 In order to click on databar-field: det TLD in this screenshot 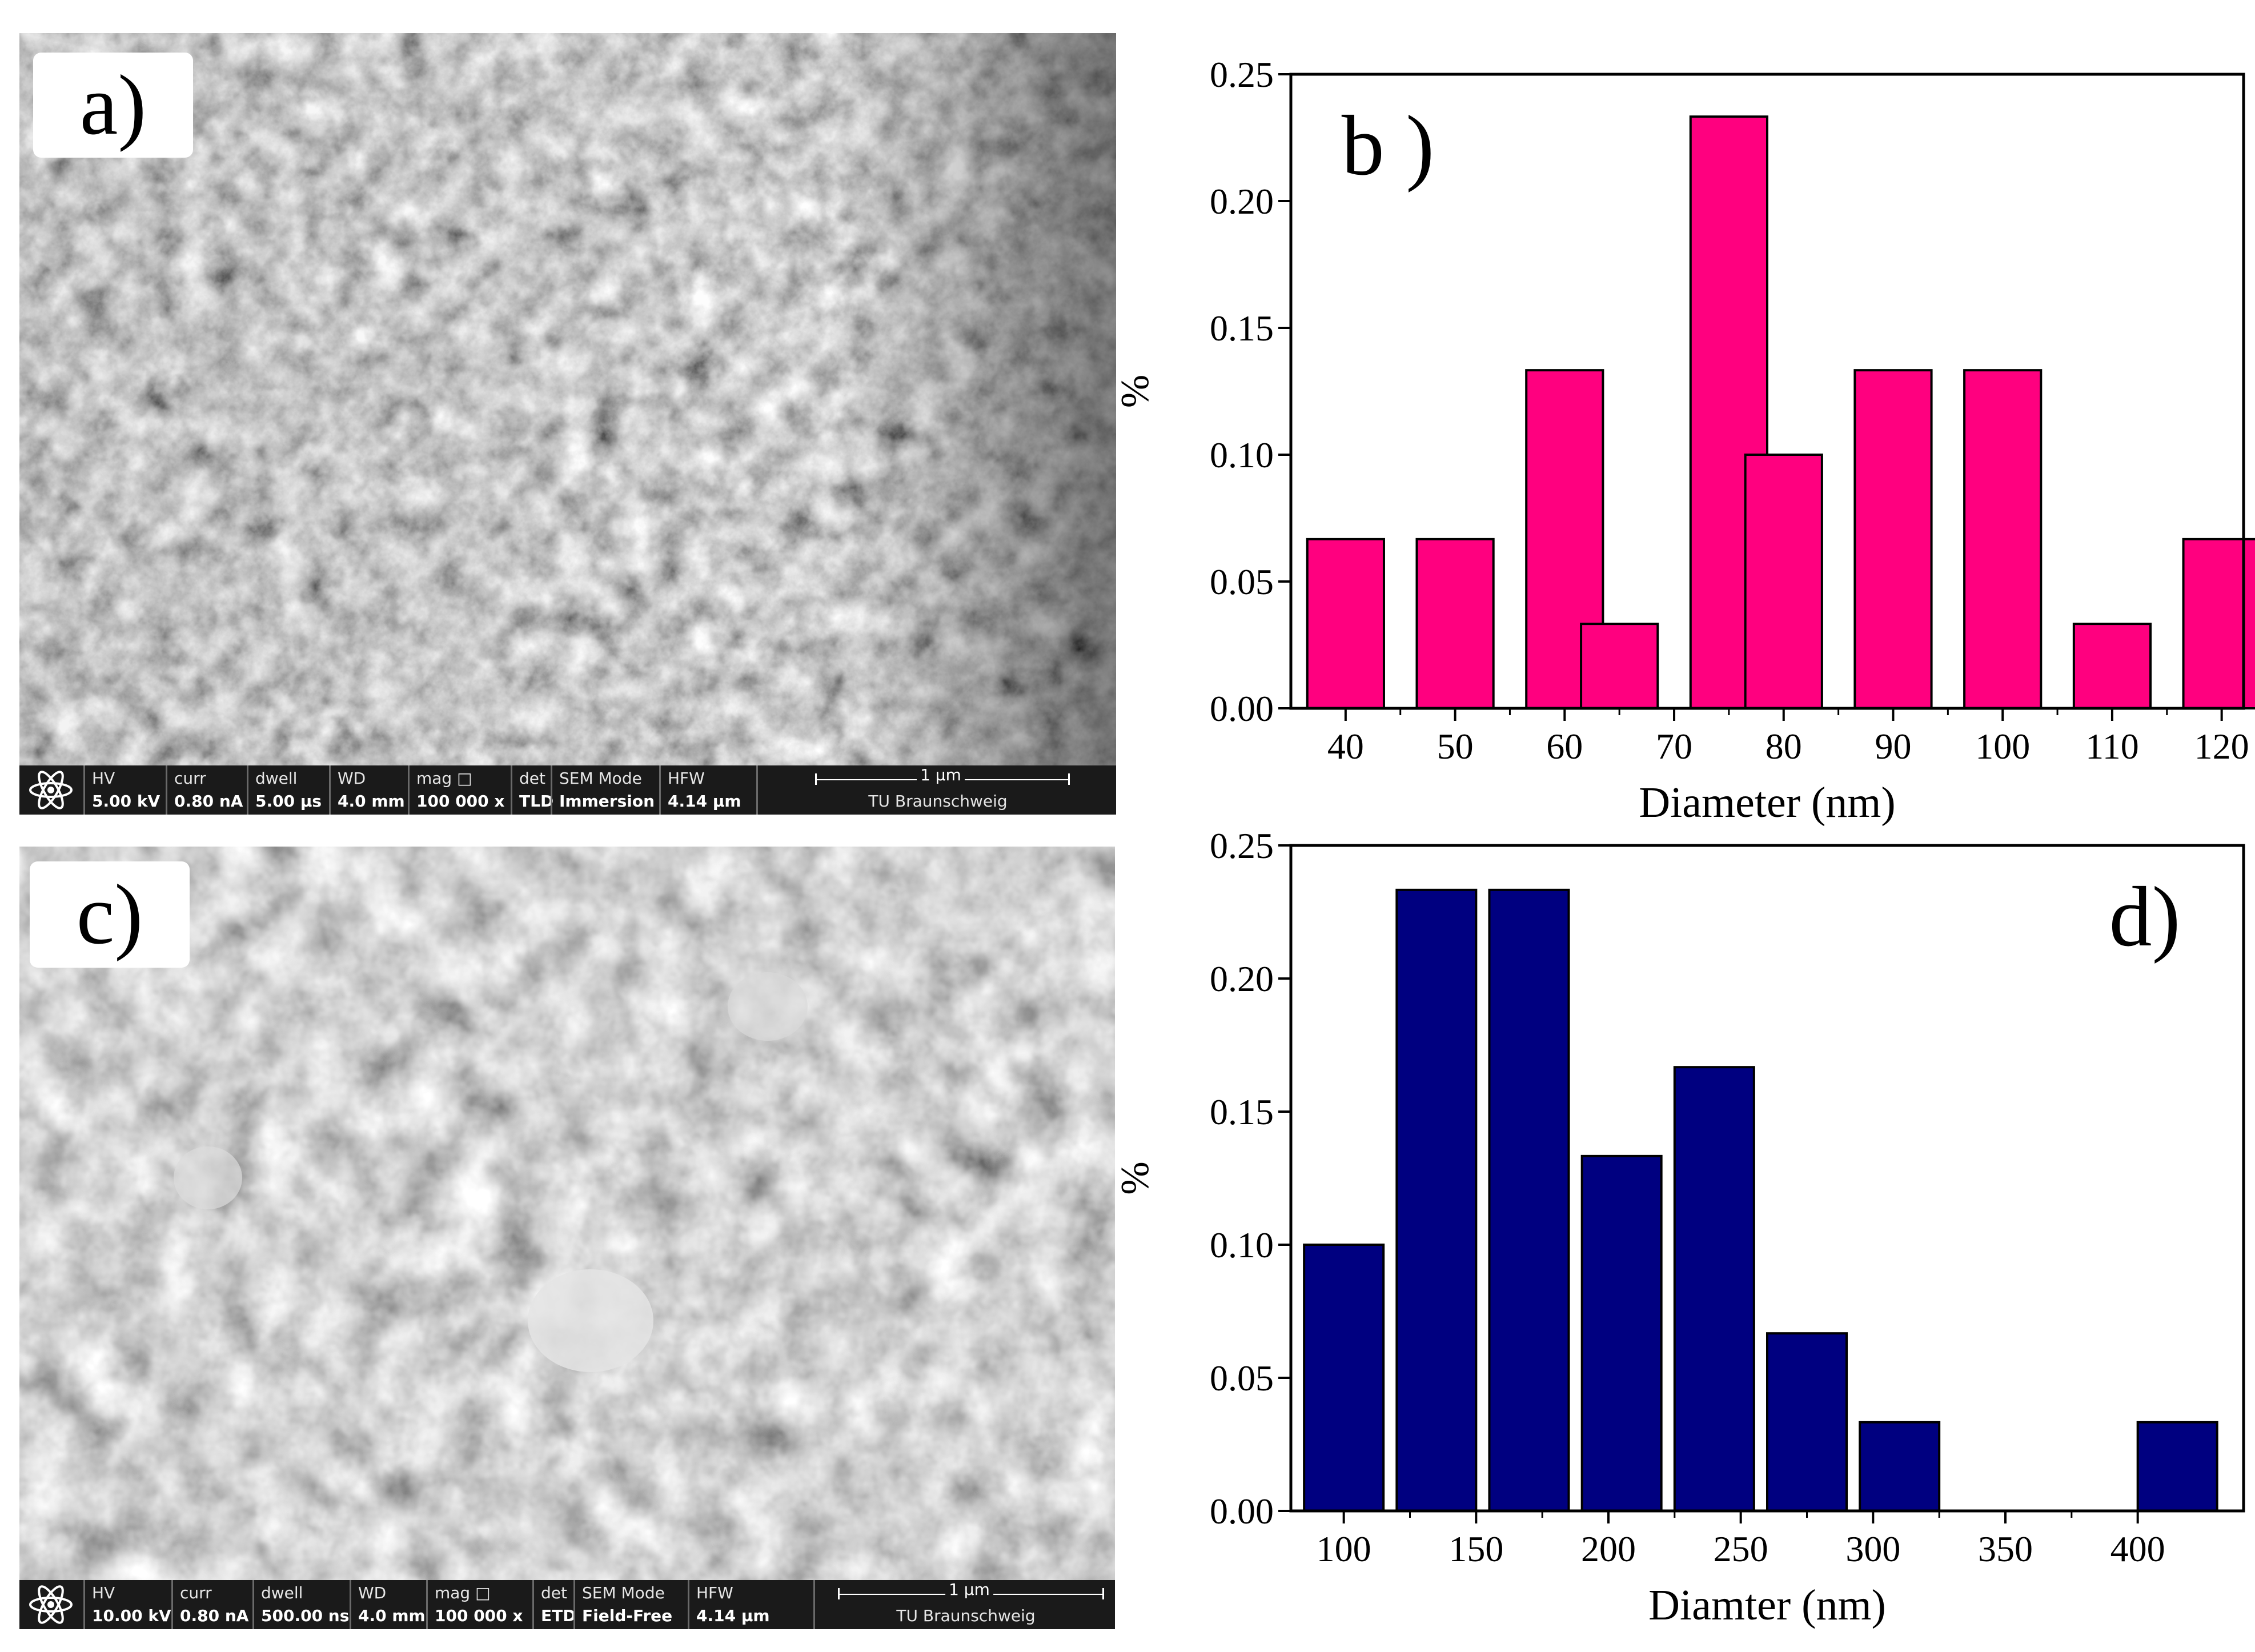, I will do `click(532, 790)`.